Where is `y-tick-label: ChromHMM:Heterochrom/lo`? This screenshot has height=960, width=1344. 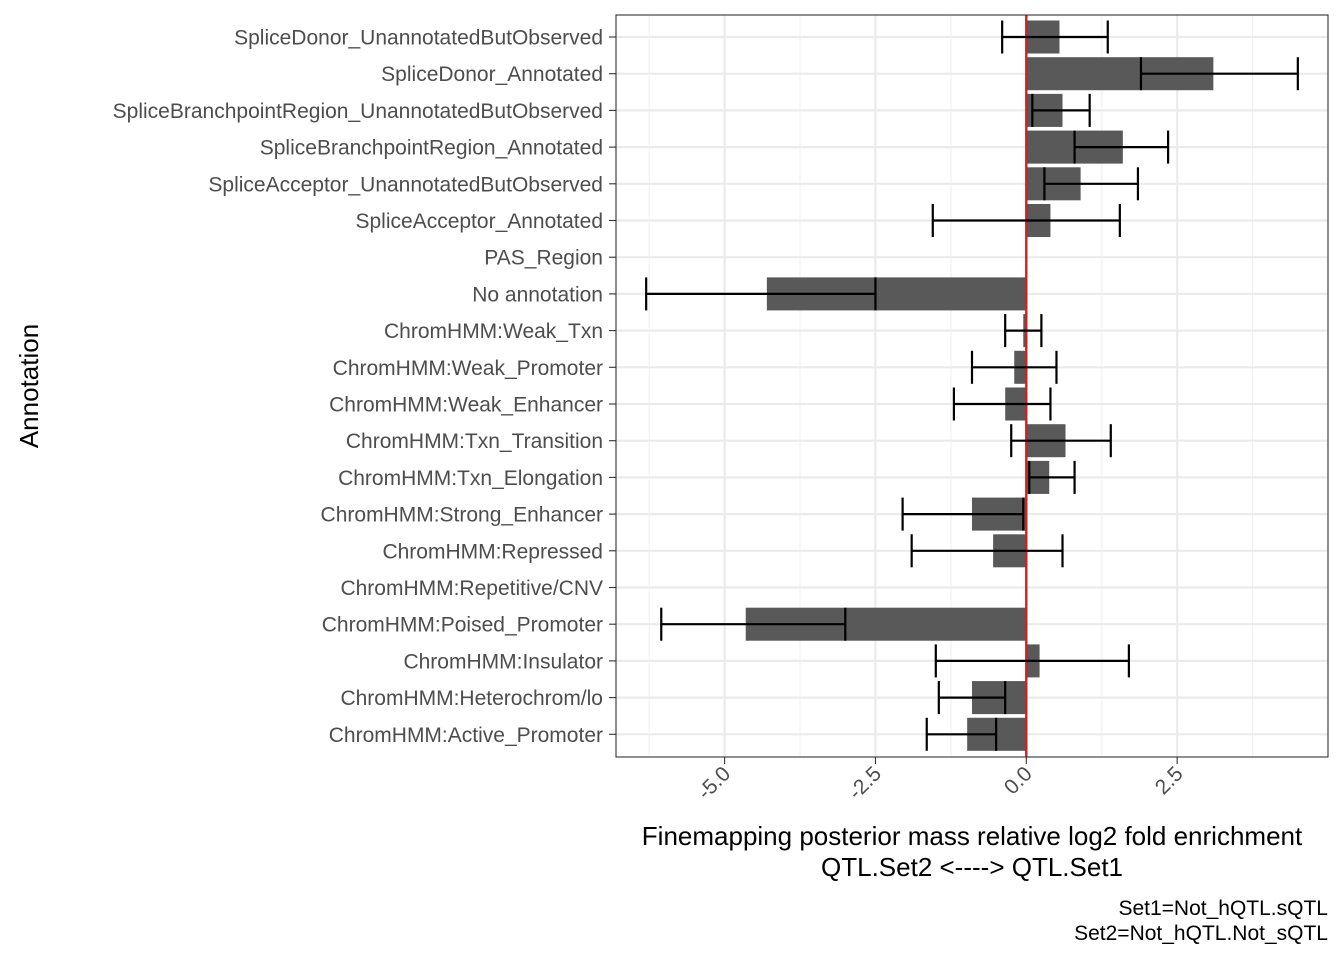 y-tick-label: ChromHMM:Heterochrom/lo is located at coordinates (471, 698).